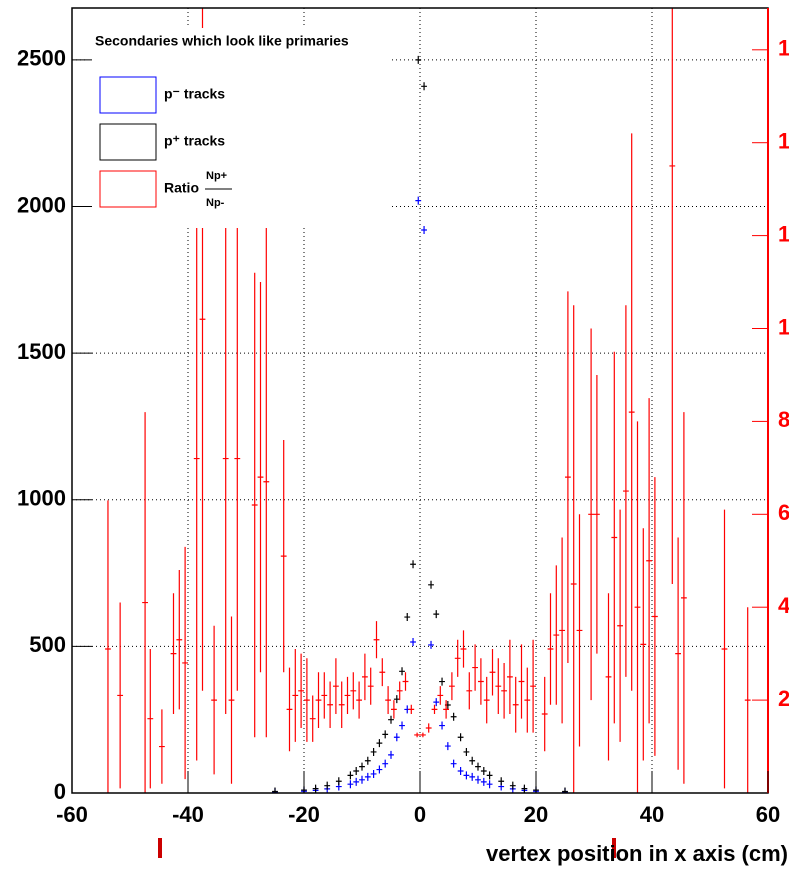 Image resolution: width=789 pixels, height=875 pixels. I want to click on y-tick-label: 1500, so click(41, 351).